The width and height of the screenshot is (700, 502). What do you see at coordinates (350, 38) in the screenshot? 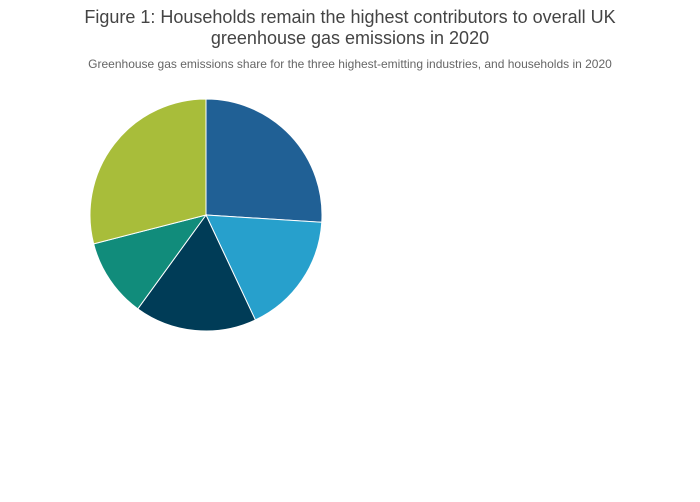
I see `chart-title: greenhouse gas emissions in 2020` at bounding box center [350, 38].